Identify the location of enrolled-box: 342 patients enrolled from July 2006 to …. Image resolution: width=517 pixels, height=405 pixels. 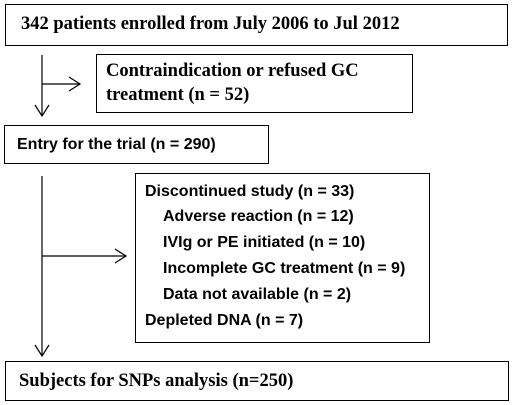
(256, 25).